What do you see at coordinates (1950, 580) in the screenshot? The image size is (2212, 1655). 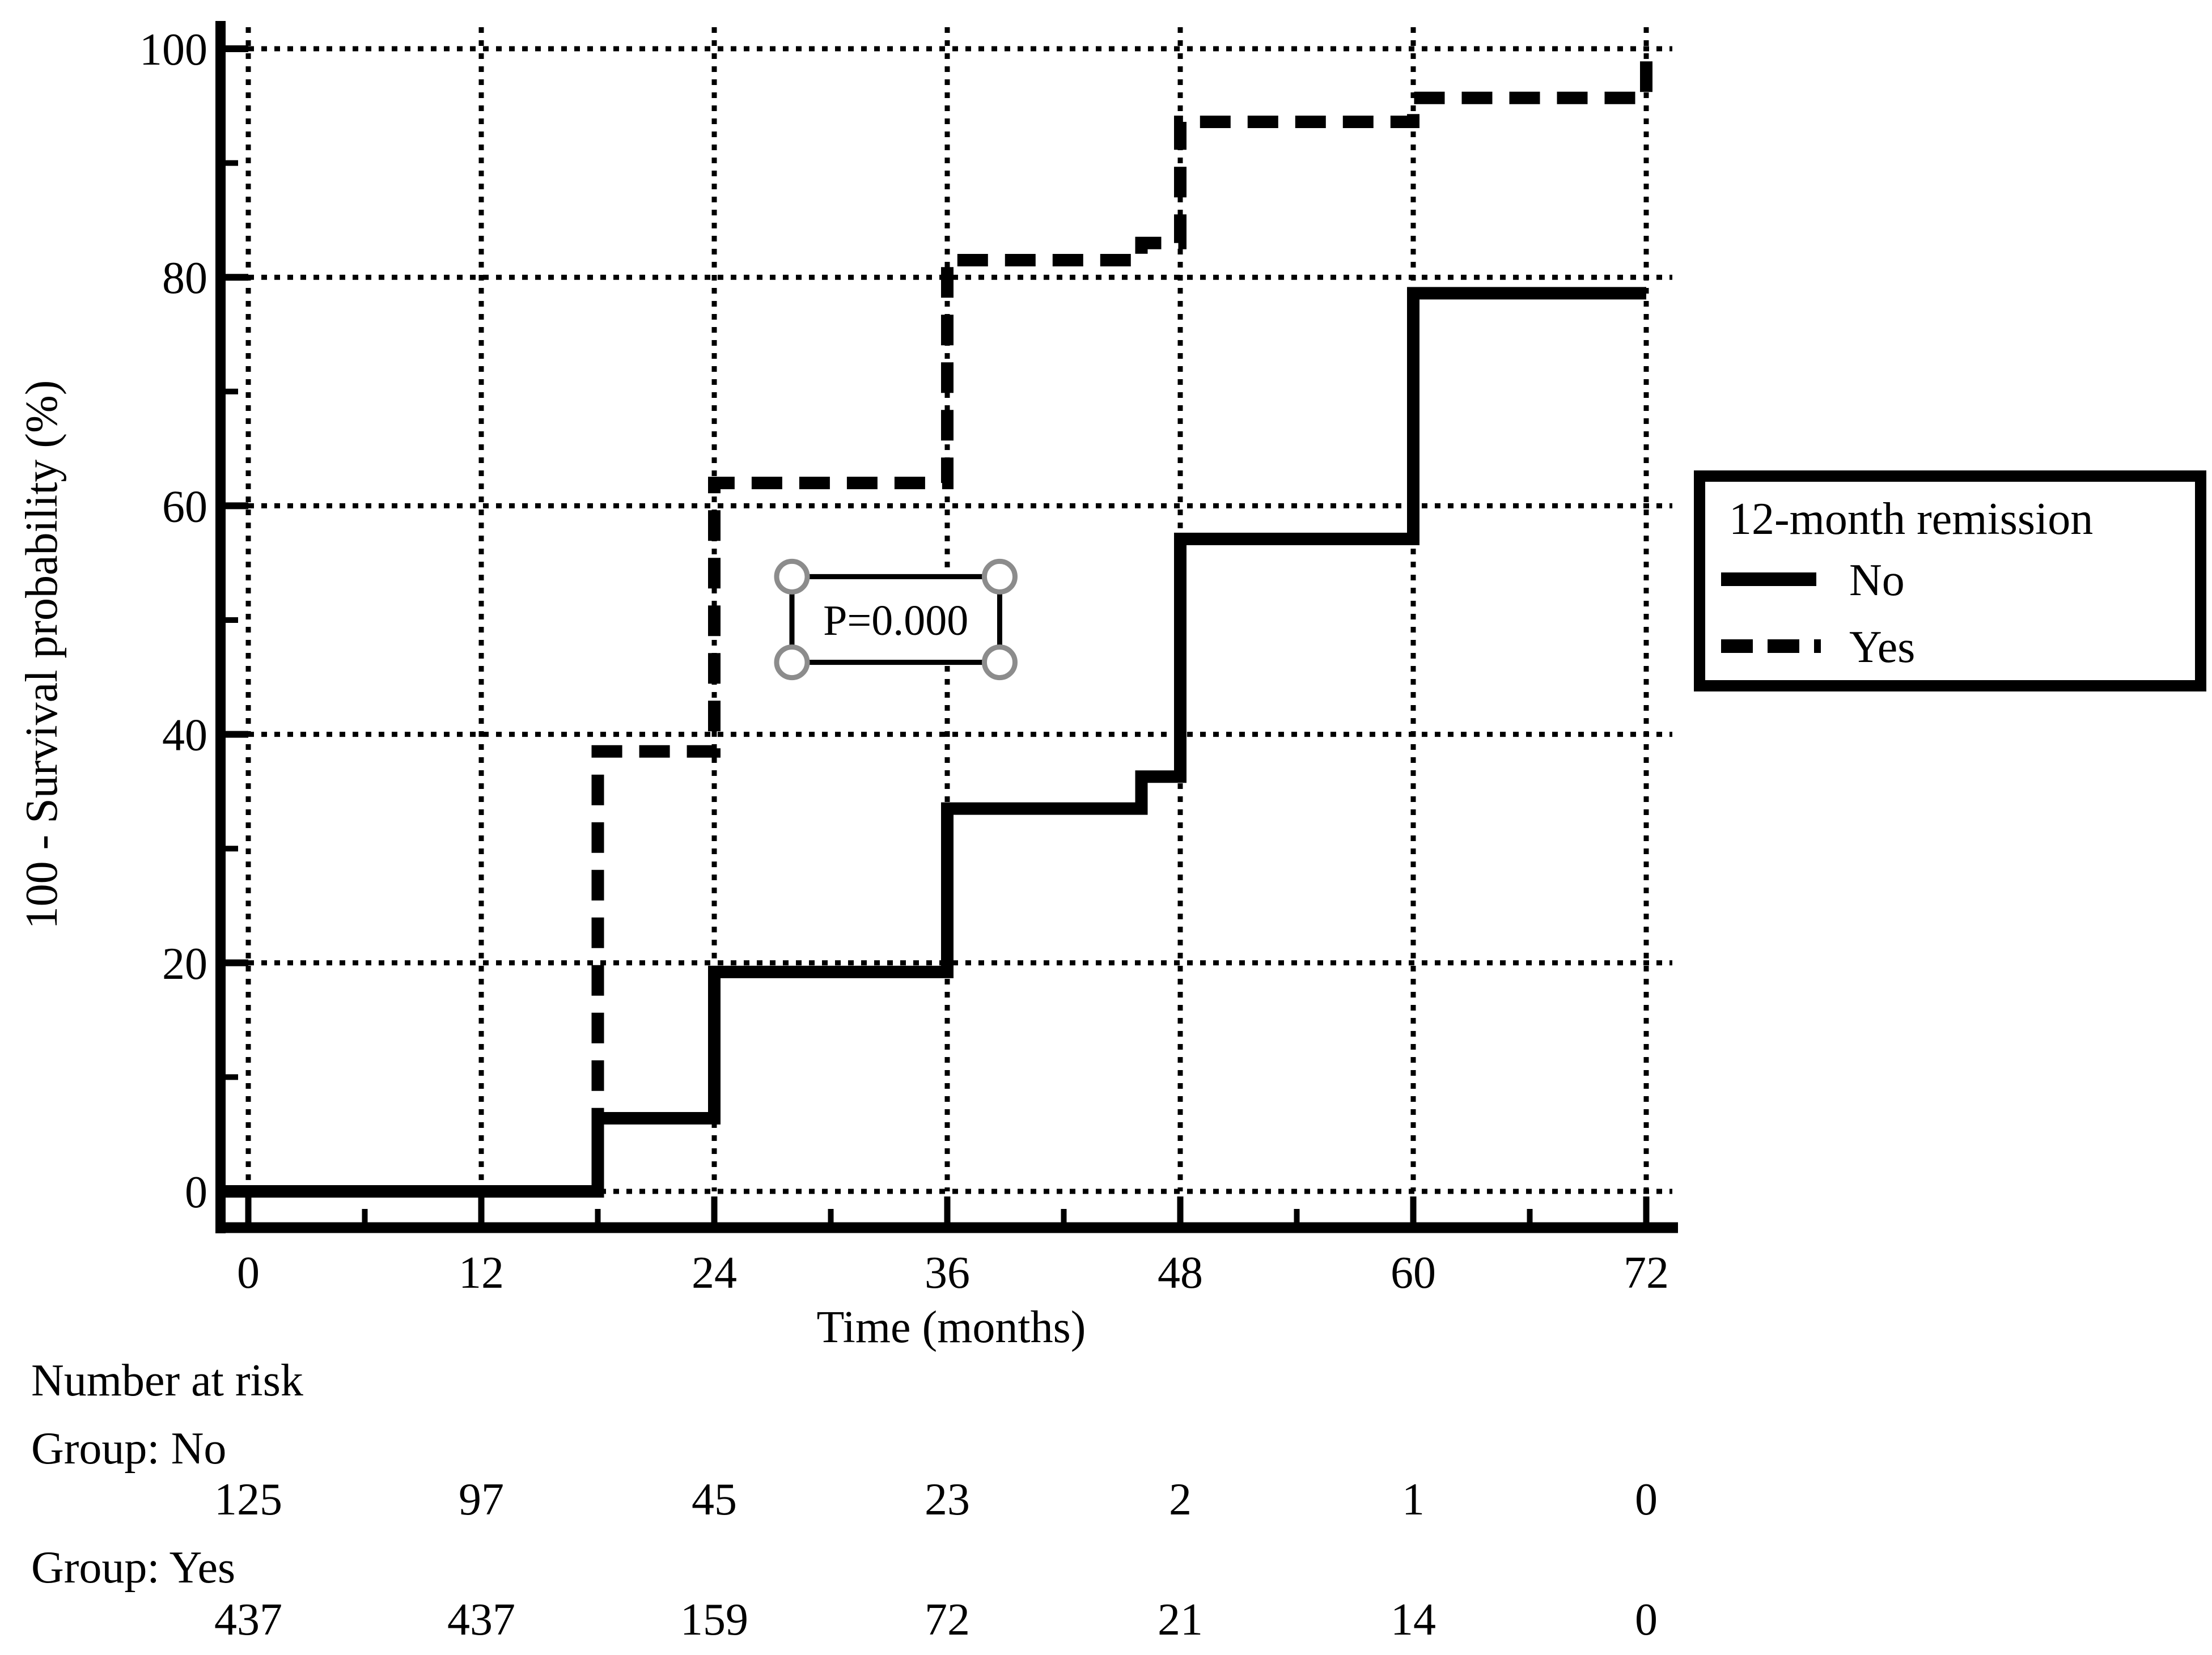 I see `legend: 12-month remission No Yes` at bounding box center [1950, 580].